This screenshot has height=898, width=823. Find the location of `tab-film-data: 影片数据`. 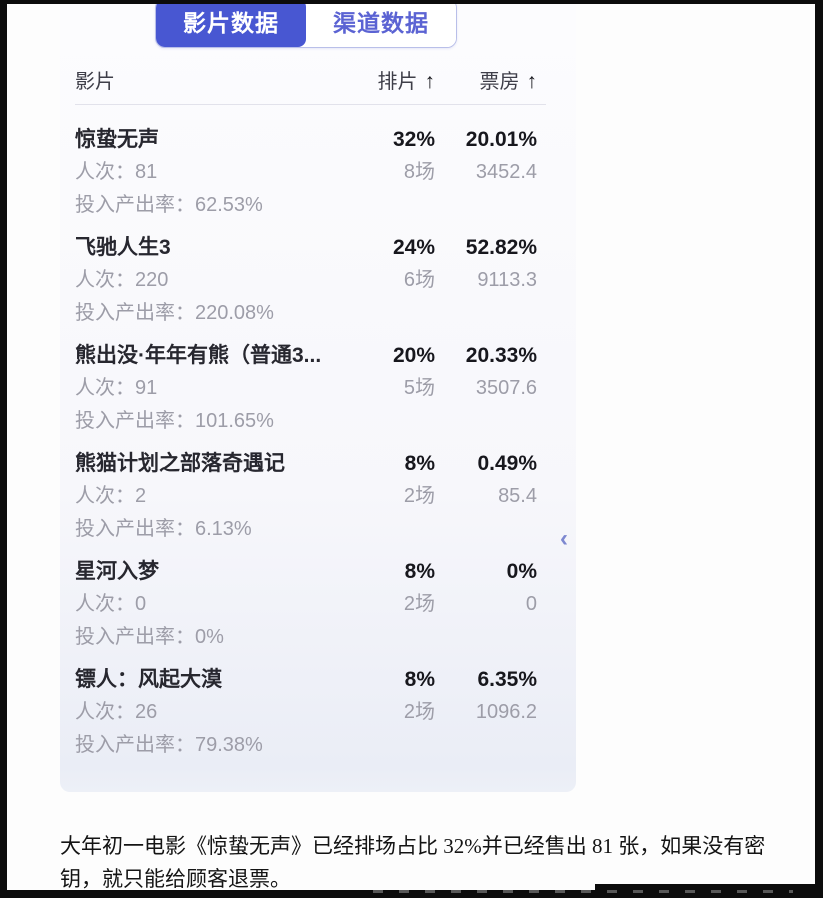

tab-film-data: 影片数据 is located at coordinates (231, 23).